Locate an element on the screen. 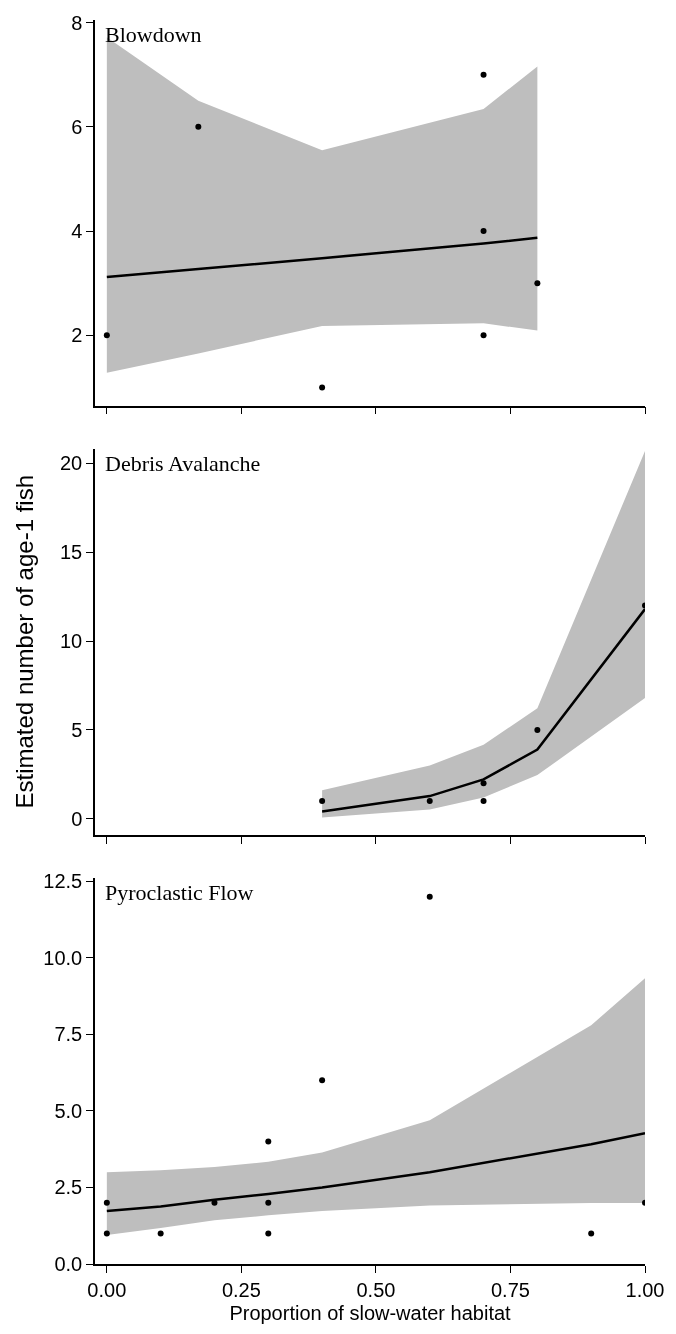 This screenshot has width=676, height=1334. y-tick-label: 15 is located at coordinates (71, 552).